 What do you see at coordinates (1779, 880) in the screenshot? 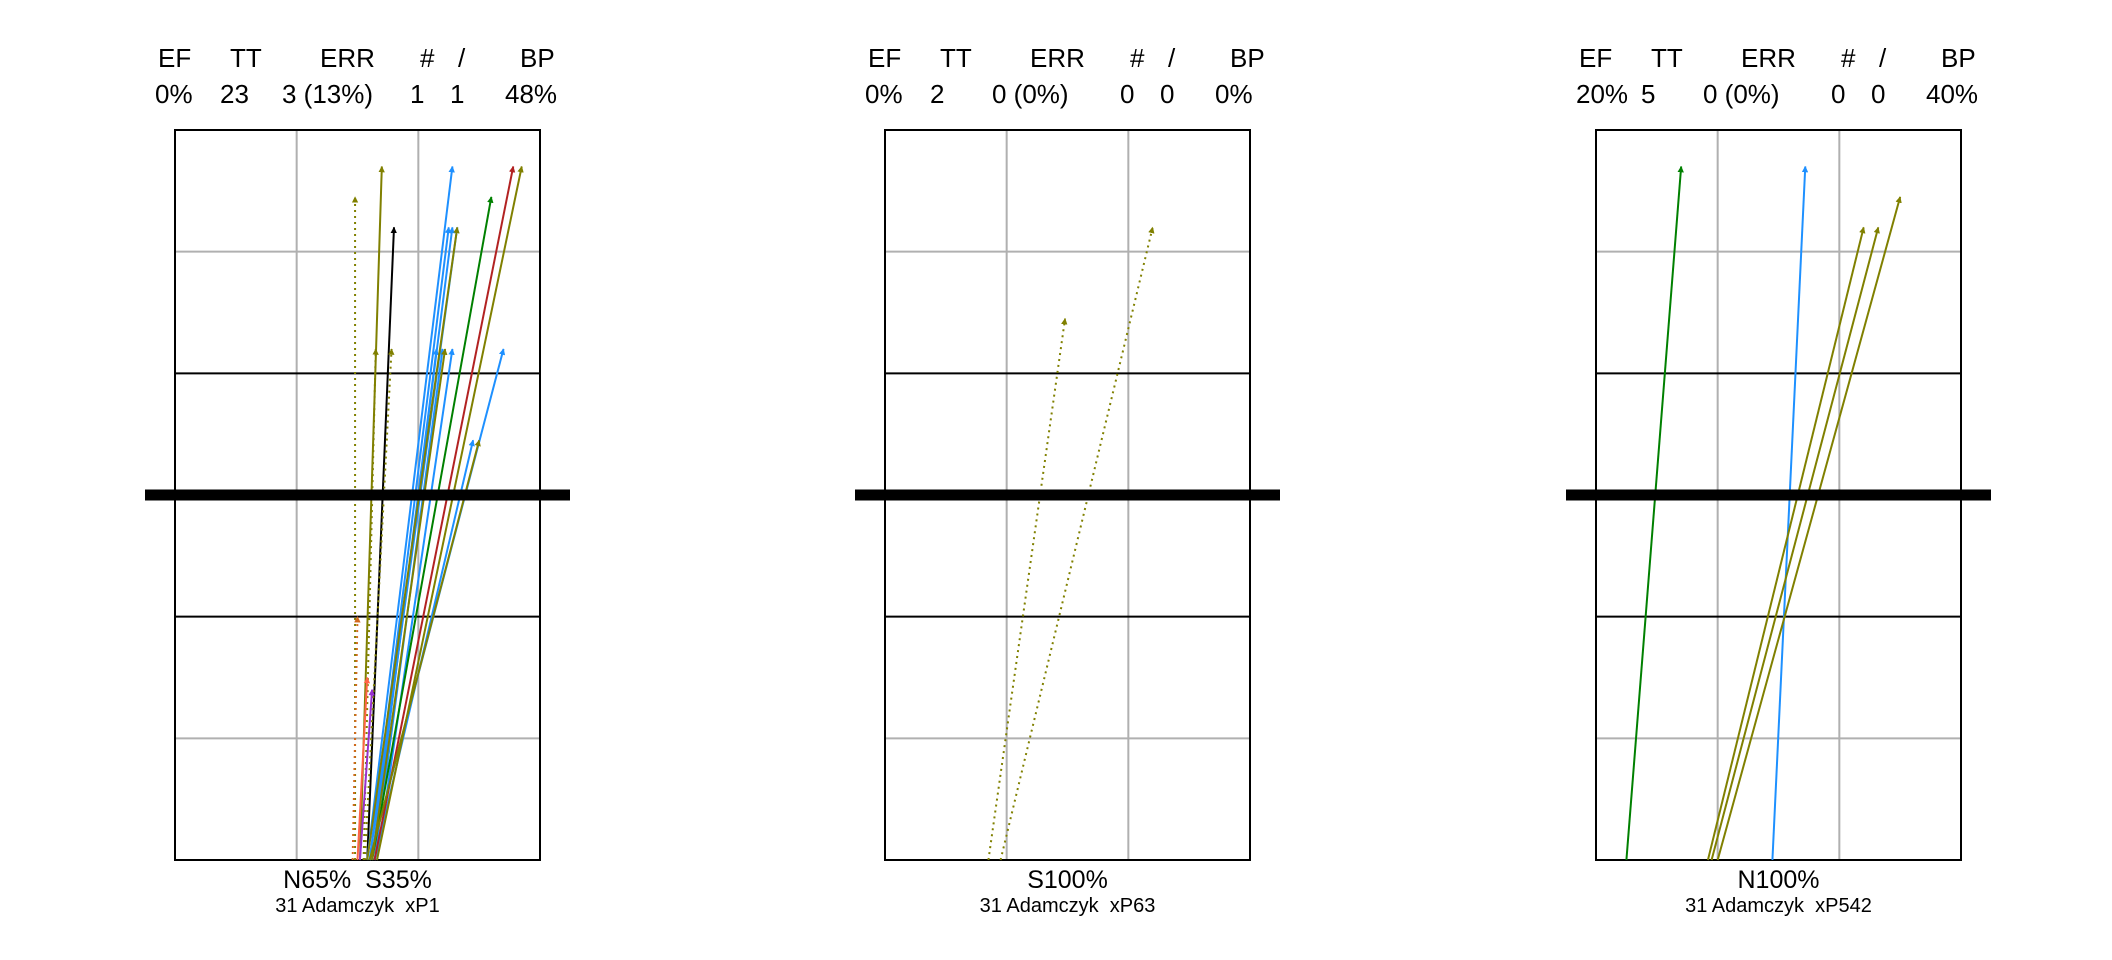
I see `zone-distribution-label: N100%` at bounding box center [1779, 880].